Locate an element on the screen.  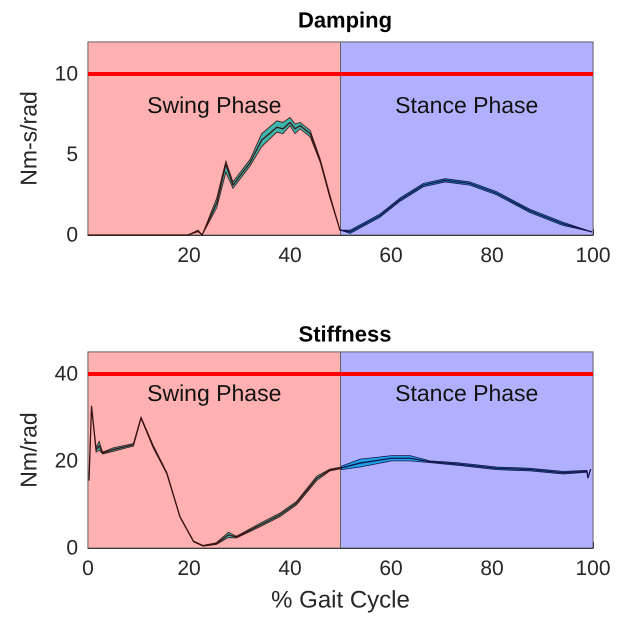
x-axis-title: % Gait Cycle is located at coordinates (340, 600).